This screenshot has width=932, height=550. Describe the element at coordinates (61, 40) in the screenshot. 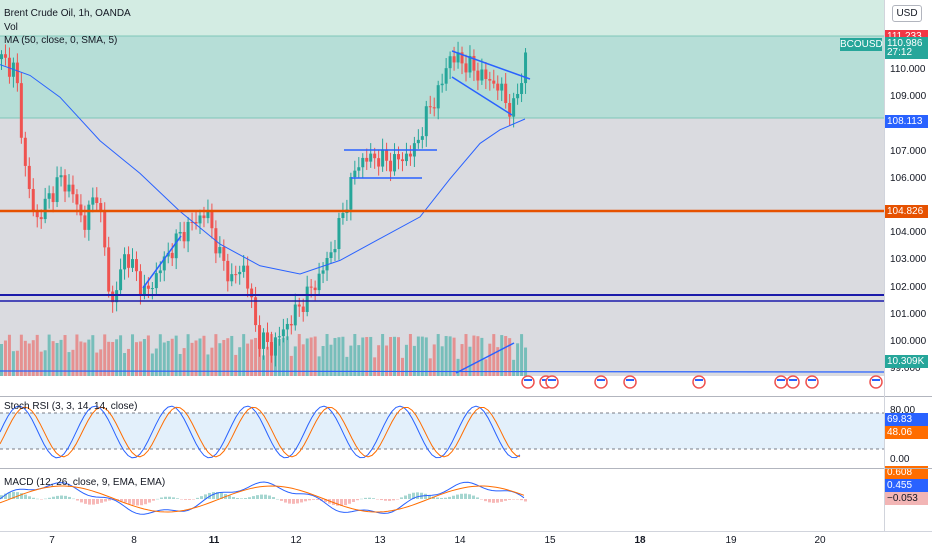

I see `ma-legend: MA (50, close, 0, SMA, 5)` at that location.